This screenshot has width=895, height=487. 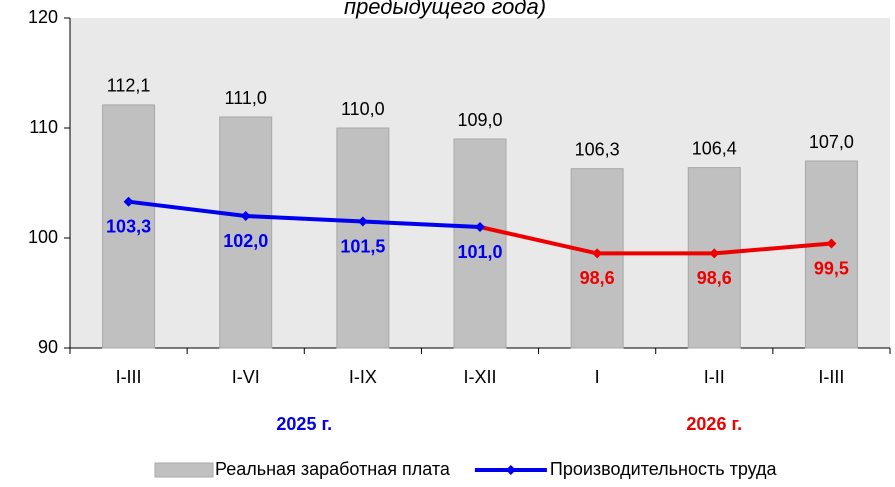 What do you see at coordinates (333, 469) in the screenshot?
I see `legend-label: Реальная заработная плата` at bounding box center [333, 469].